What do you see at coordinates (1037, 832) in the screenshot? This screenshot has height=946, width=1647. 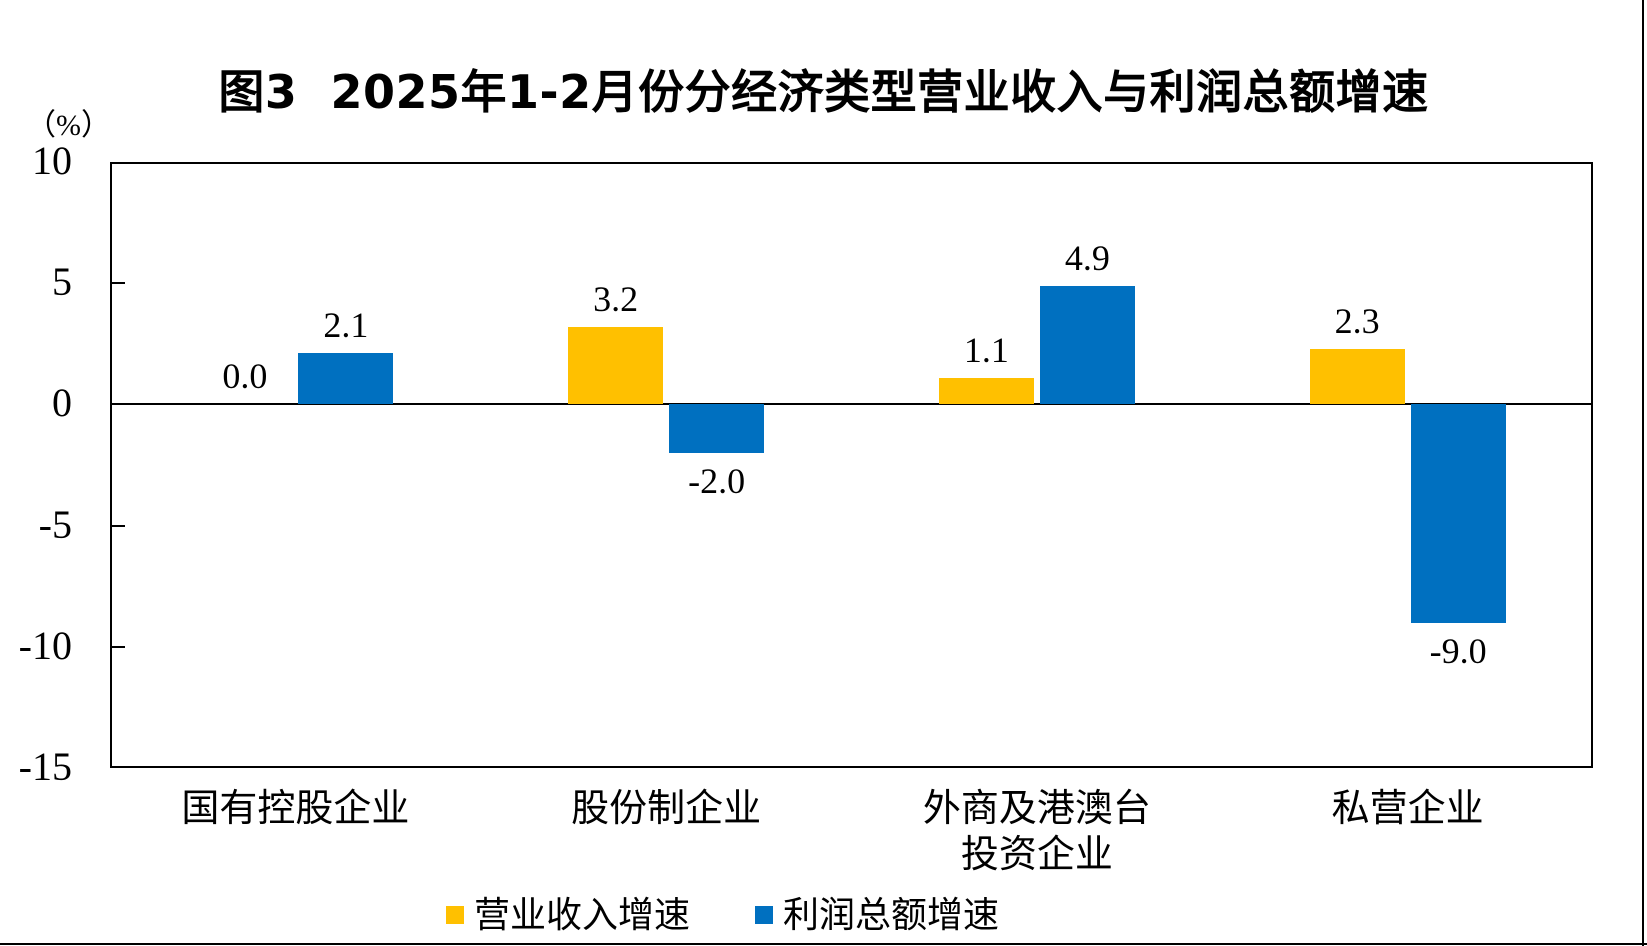 I see `category-label-2: 外商及港澳台 投资企业` at bounding box center [1037, 832].